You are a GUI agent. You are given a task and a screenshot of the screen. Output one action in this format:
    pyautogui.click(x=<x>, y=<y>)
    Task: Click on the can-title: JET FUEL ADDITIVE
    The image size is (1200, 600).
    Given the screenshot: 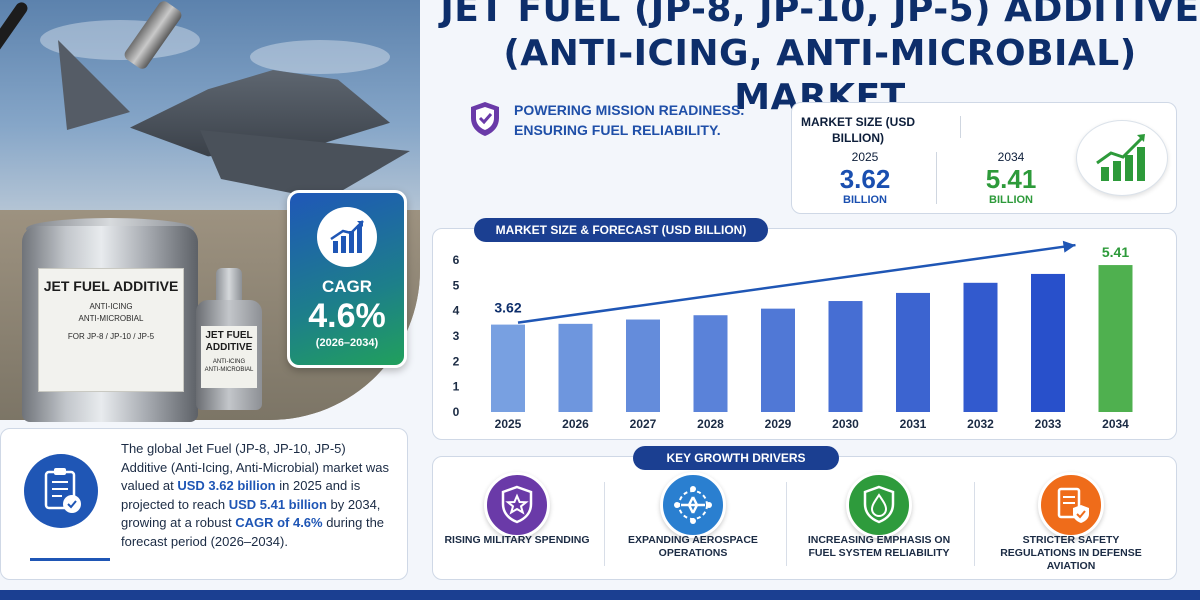 What is the action you would take?
    pyautogui.click(x=111, y=286)
    